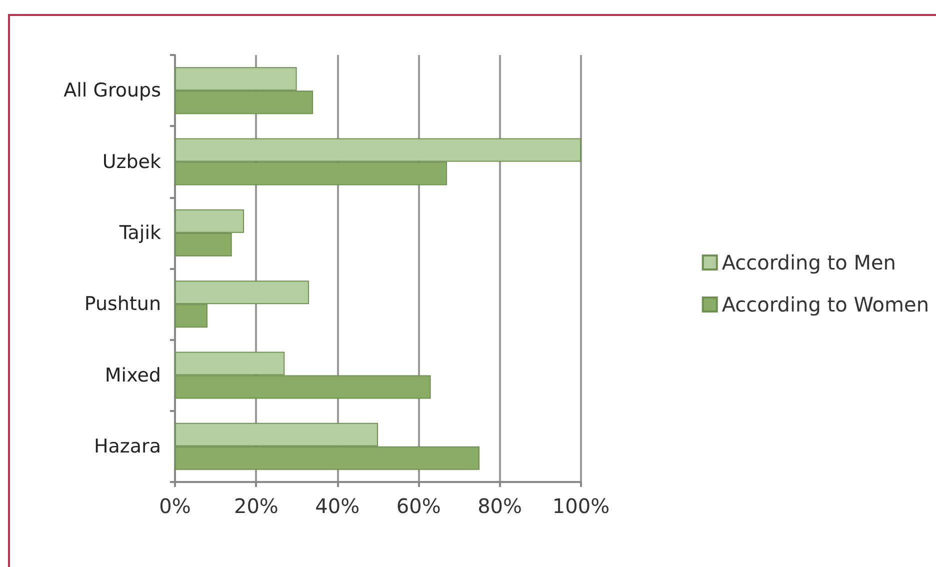  What do you see at coordinates (809, 262) in the screenshot?
I see `legend-label: According to Men` at bounding box center [809, 262].